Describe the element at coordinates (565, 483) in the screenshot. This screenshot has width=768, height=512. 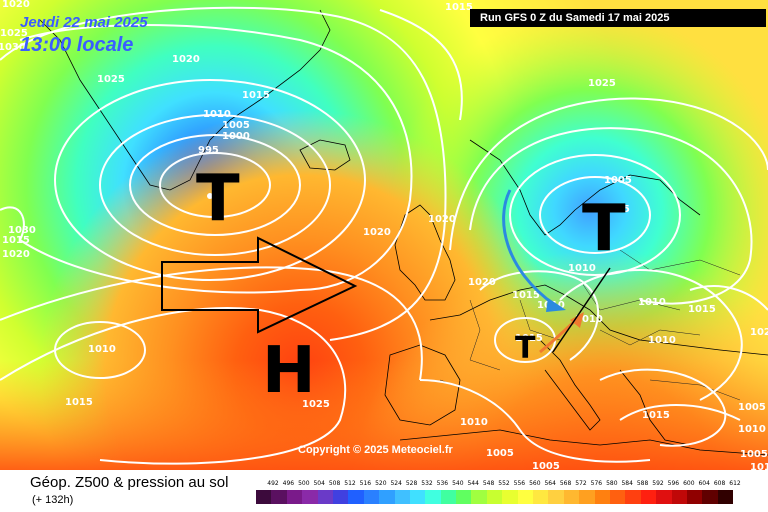
I see `scale-label: 568` at that location.